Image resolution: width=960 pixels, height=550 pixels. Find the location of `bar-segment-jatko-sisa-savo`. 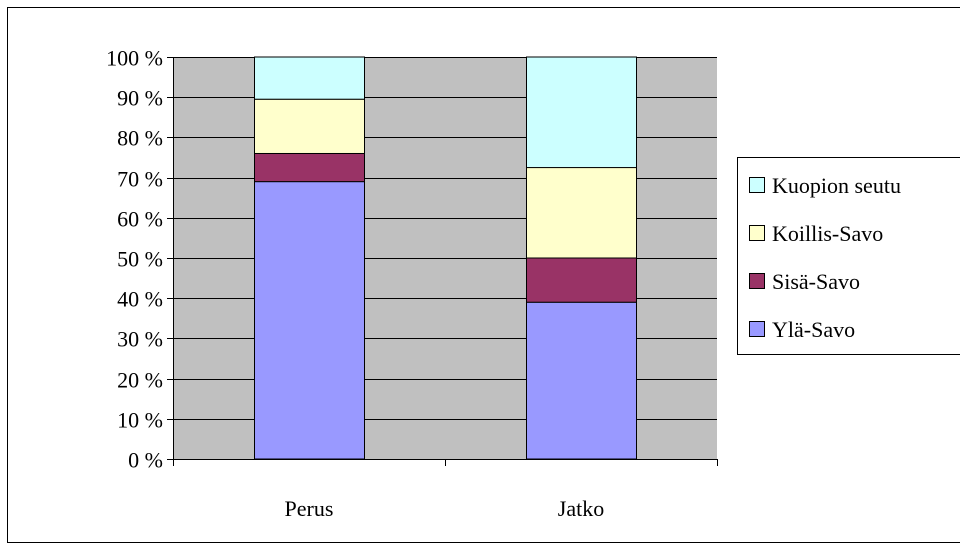

bar-segment-jatko-sisa-savo is located at coordinates (581, 280).